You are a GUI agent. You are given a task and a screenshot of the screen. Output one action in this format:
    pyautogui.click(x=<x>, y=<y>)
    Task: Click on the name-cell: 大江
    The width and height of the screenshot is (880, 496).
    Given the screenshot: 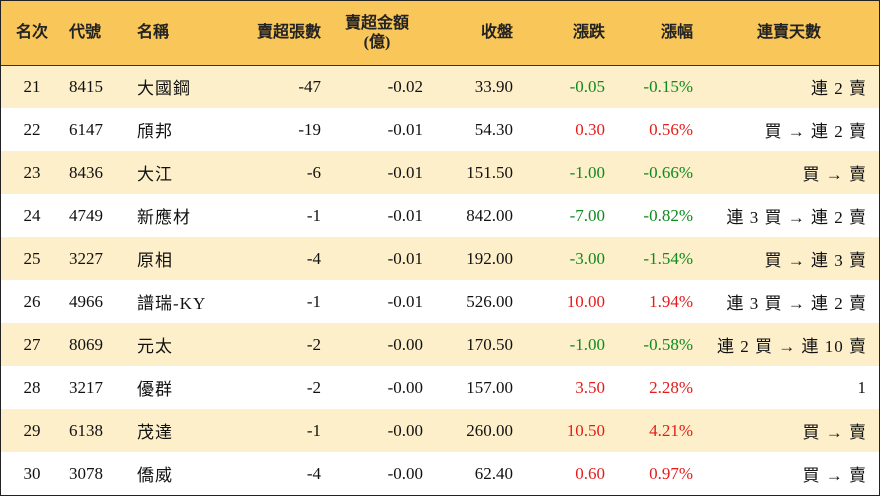 What is the action you would take?
    pyautogui.click(x=155, y=174)
    